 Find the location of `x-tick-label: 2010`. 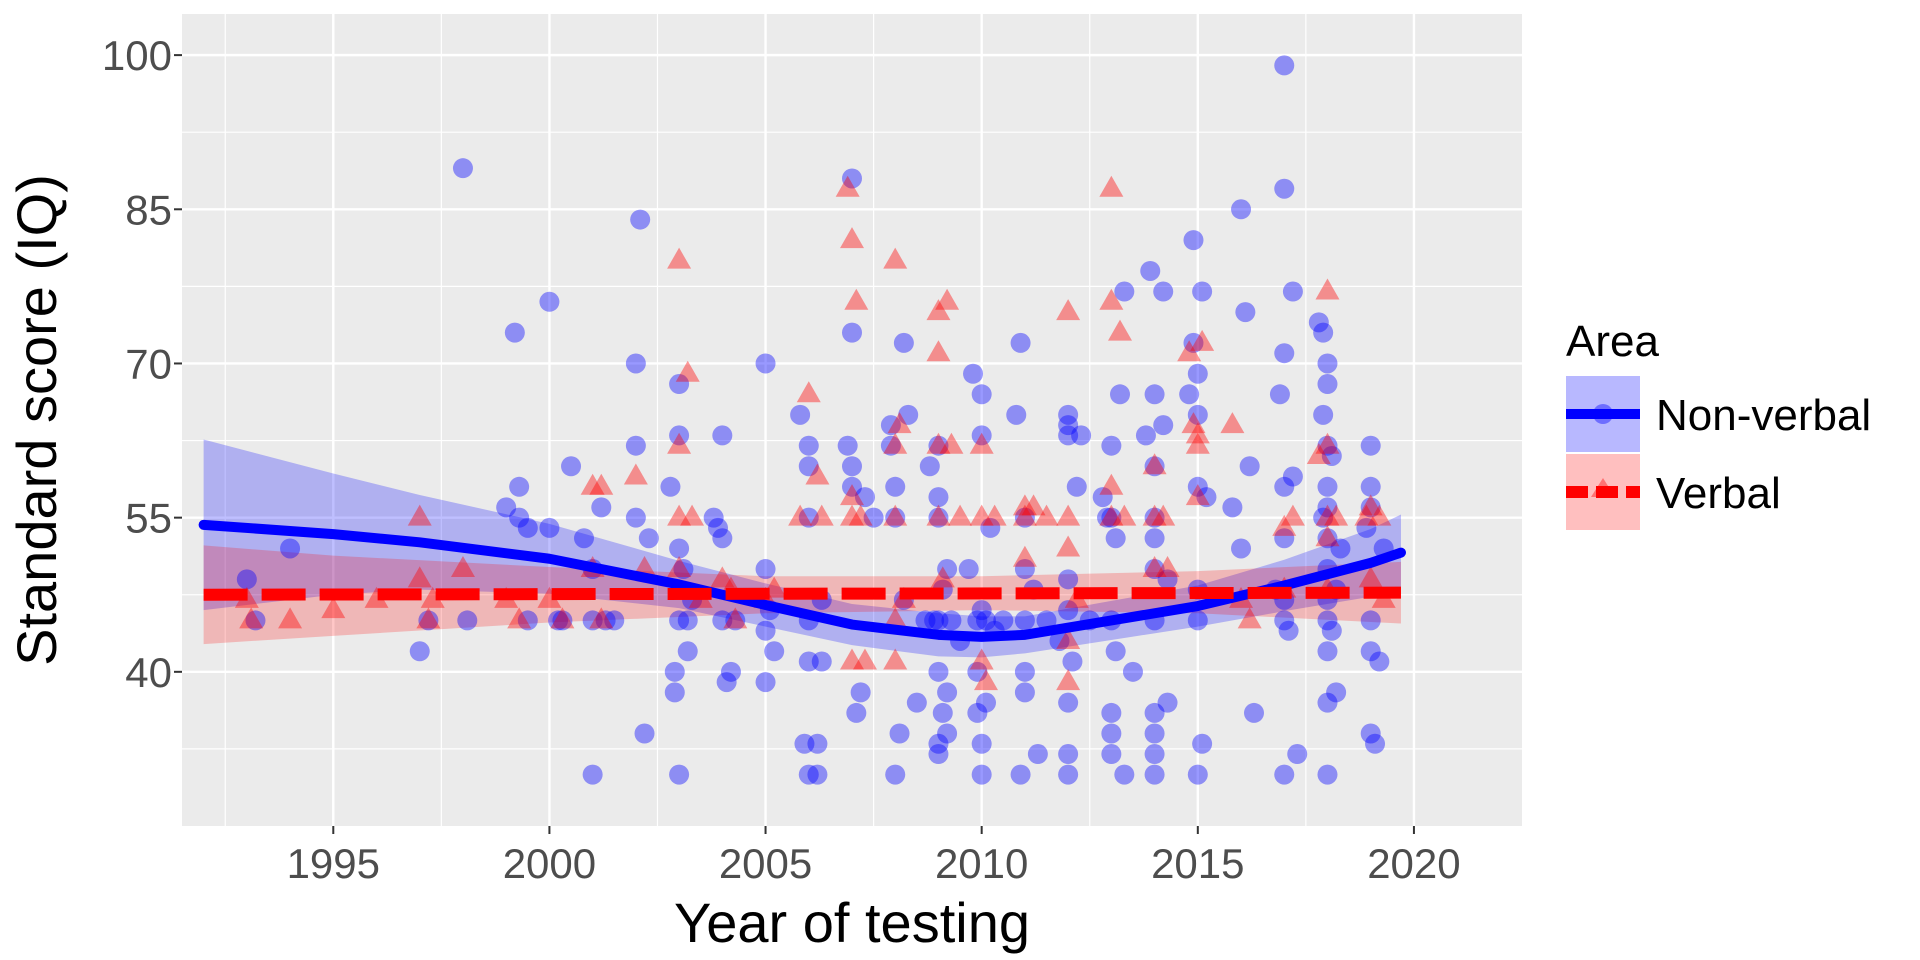

x-tick-label: 2010 is located at coordinates (981, 863).